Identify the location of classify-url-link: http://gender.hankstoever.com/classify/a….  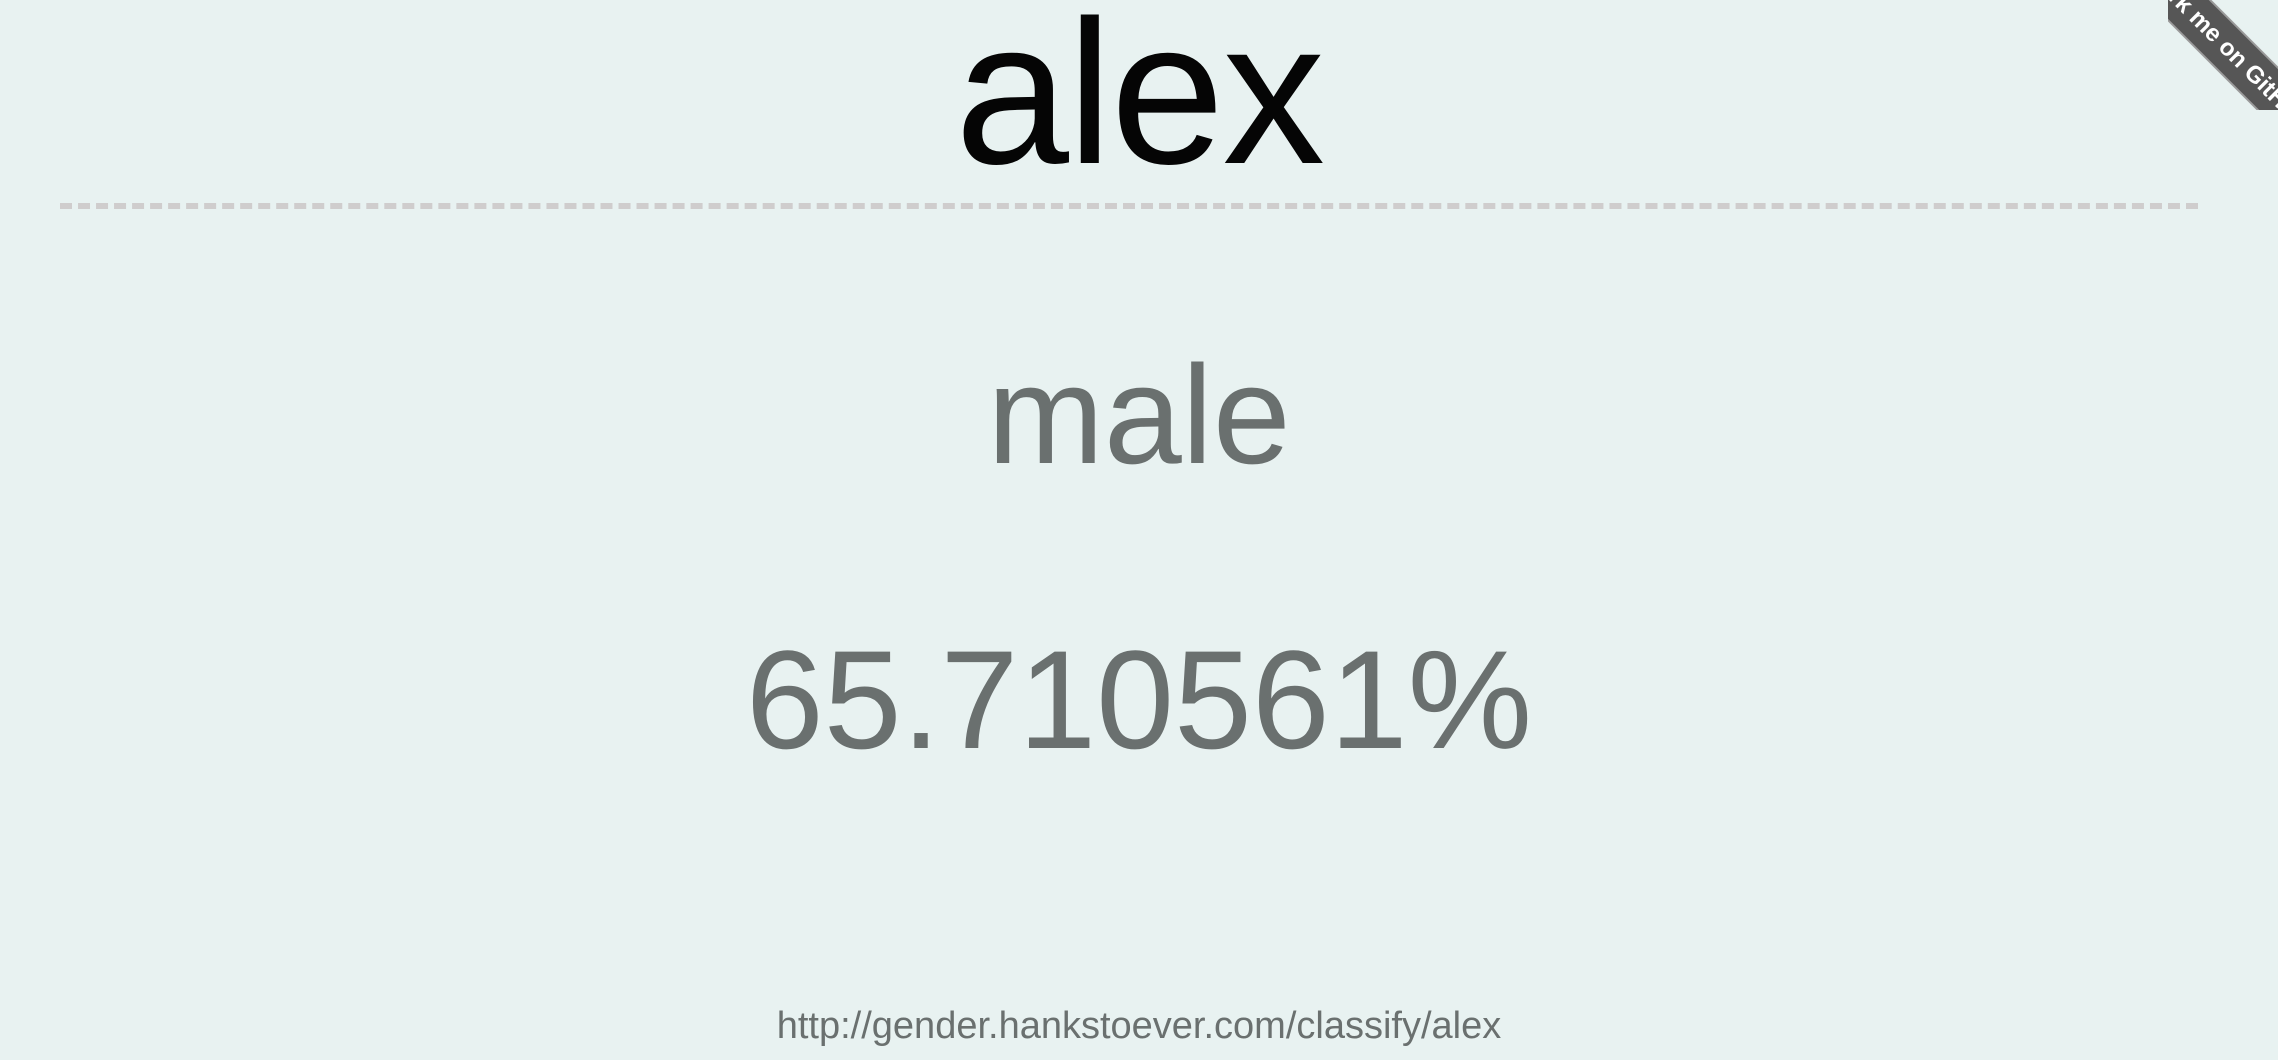
(1139, 1026).